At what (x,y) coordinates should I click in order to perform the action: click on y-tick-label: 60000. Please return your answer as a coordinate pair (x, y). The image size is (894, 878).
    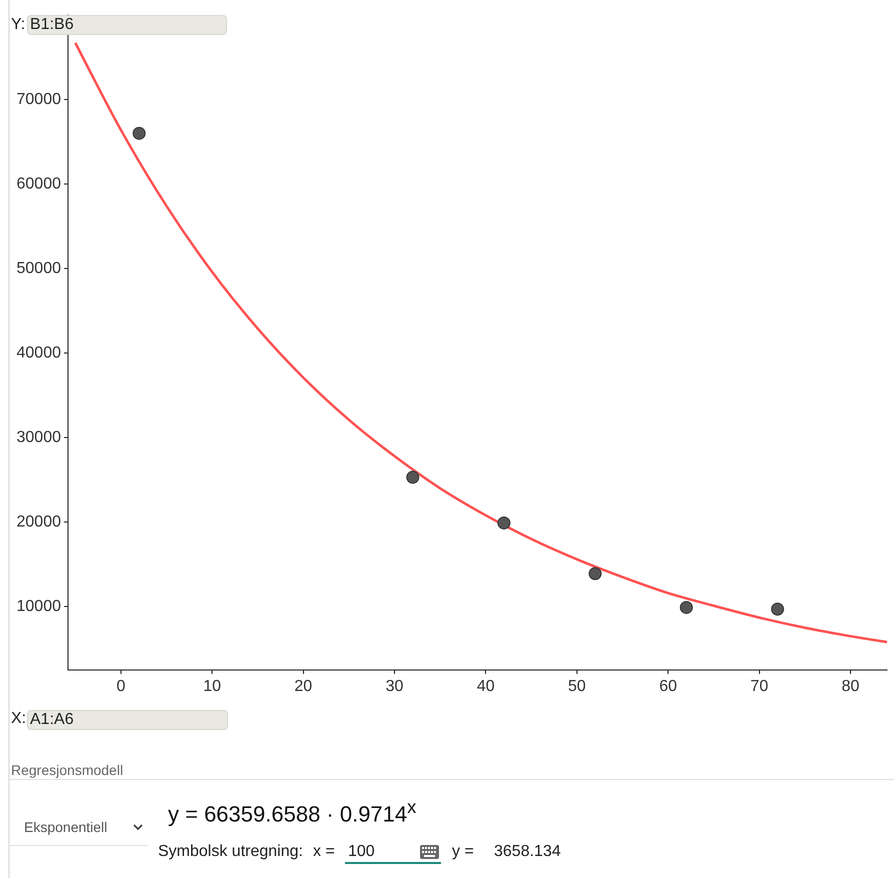
    Looking at the image, I should click on (39, 183).